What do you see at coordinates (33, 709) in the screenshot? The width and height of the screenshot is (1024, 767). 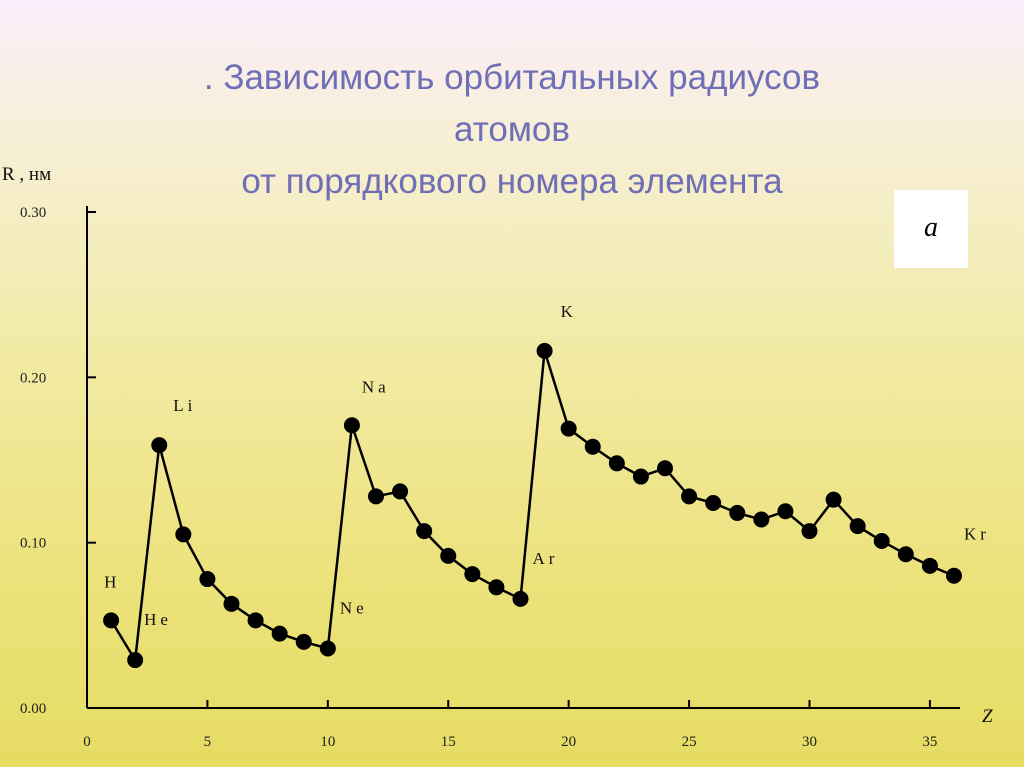 I see `y-tick-label: 0.00` at bounding box center [33, 709].